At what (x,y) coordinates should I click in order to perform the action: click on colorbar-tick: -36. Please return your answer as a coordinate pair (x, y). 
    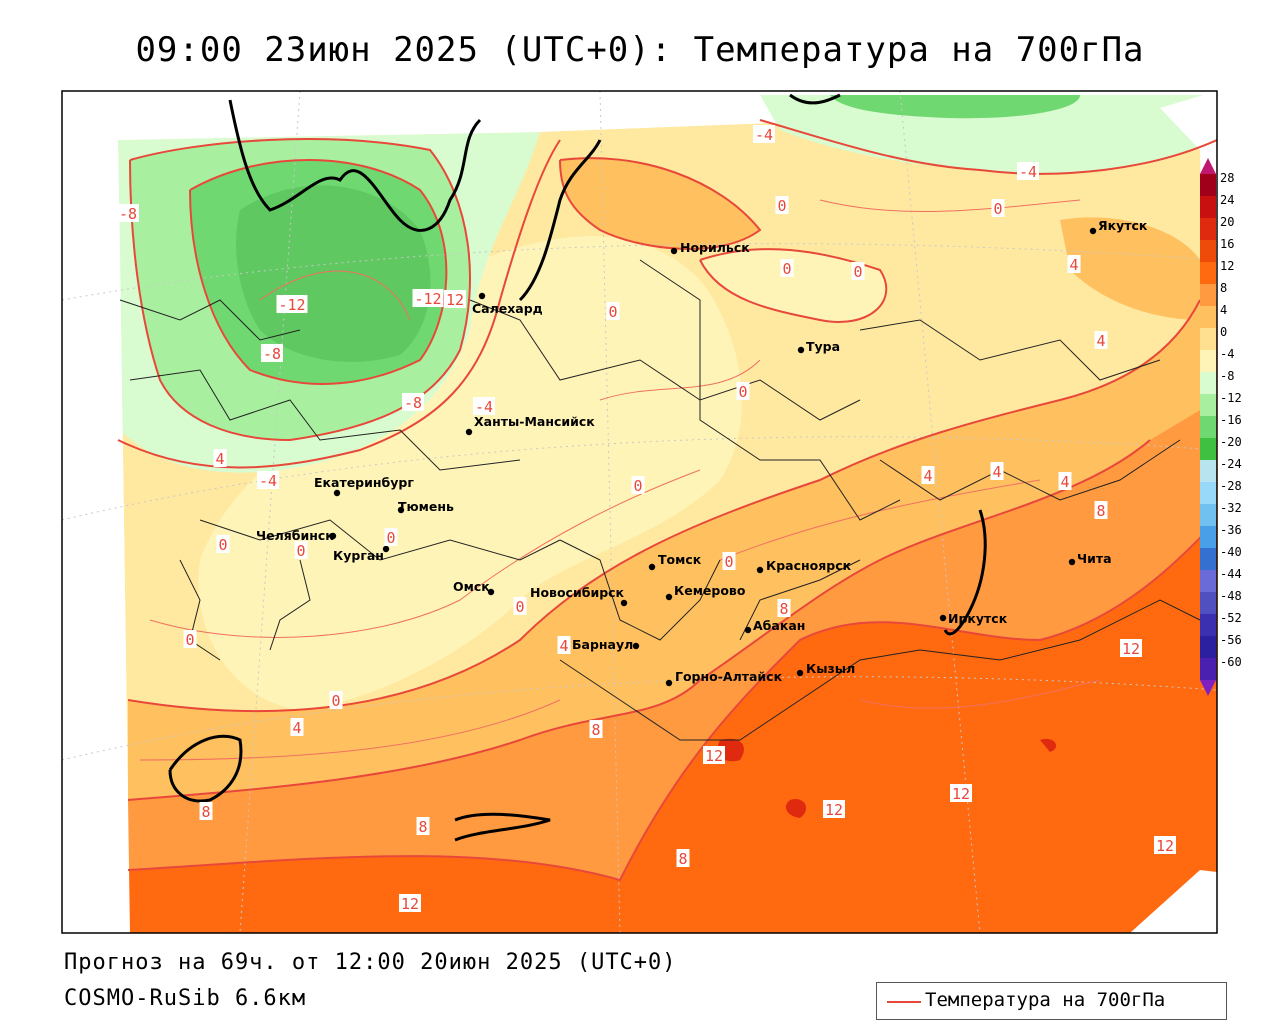
    Looking at the image, I should click on (1231, 530).